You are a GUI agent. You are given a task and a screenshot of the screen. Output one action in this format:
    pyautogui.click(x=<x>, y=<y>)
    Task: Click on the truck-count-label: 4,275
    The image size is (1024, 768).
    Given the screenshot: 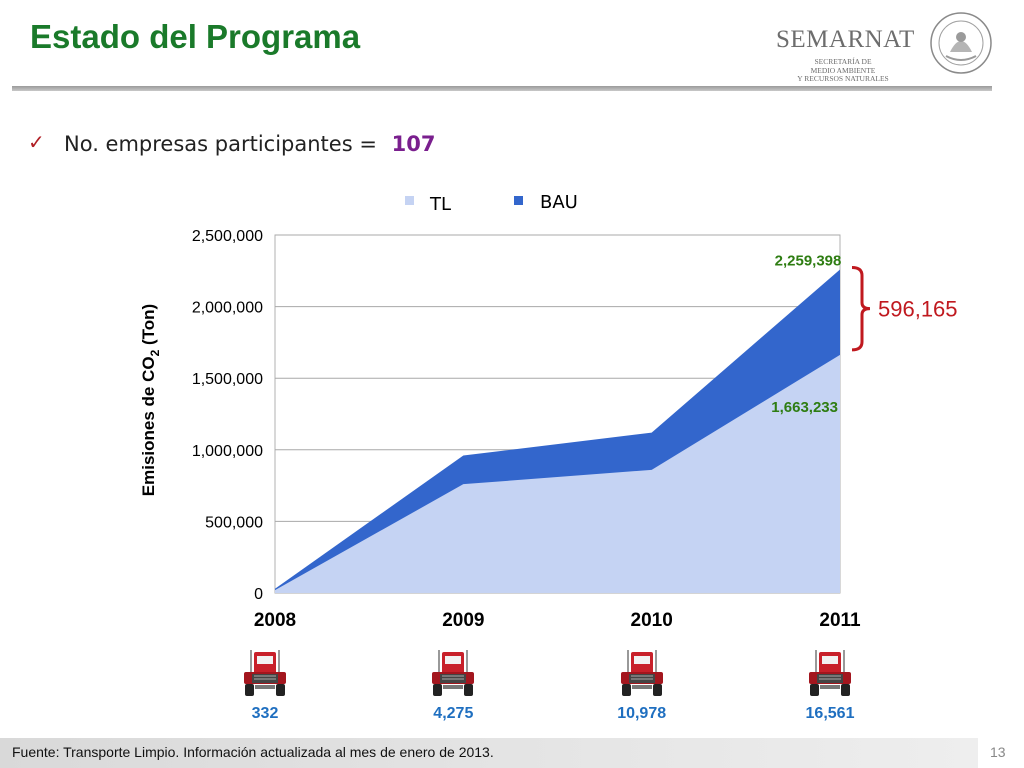 What is the action you would take?
    pyautogui.click(x=453, y=713)
    